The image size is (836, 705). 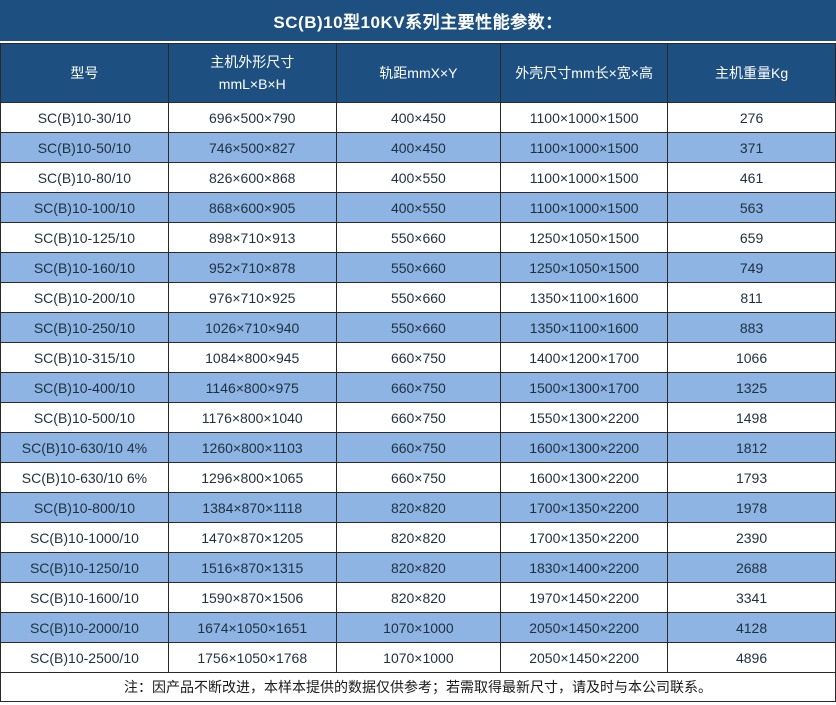 I want to click on table-cell: 1026×710×940, so click(x=252, y=327).